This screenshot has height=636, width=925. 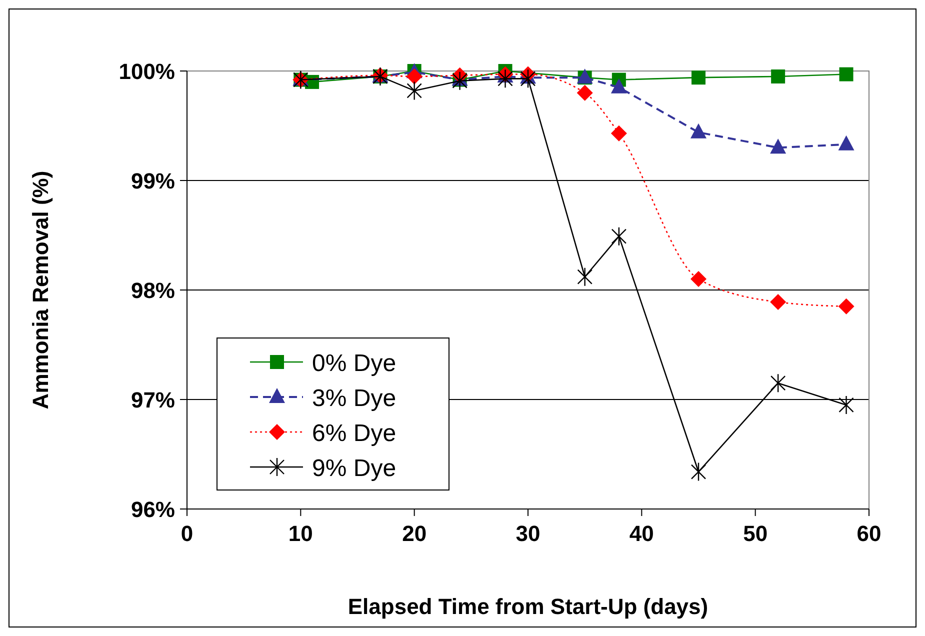 I want to click on x-tick-label: 20, so click(x=414, y=533).